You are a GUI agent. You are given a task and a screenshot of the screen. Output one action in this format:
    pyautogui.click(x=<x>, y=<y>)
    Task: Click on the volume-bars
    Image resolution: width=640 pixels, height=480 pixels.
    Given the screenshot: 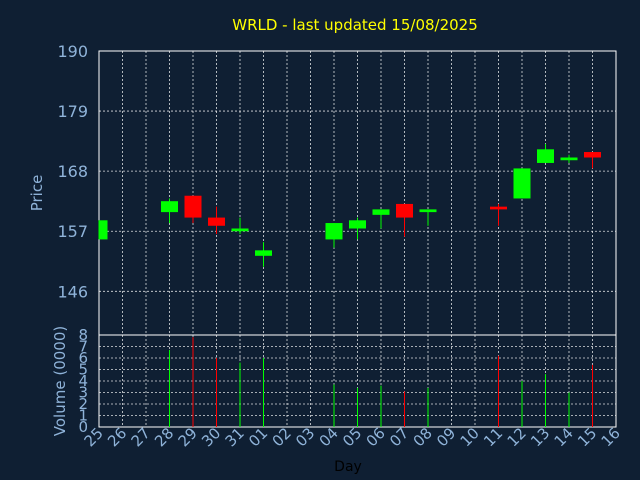 What is the action you would take?
    pyautogui.click(x=381, y=382)
    